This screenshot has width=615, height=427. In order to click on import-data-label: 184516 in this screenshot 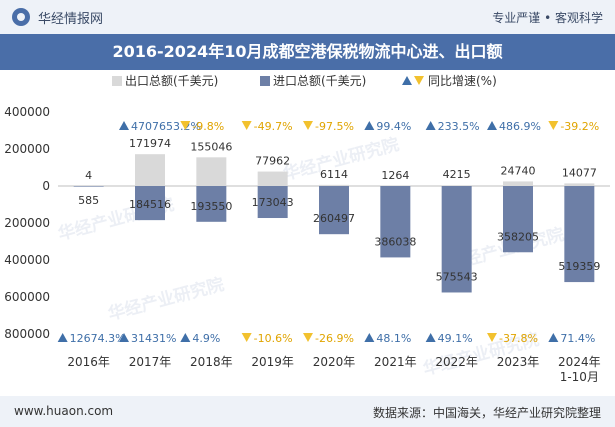, I will do `click(150, 204)`.